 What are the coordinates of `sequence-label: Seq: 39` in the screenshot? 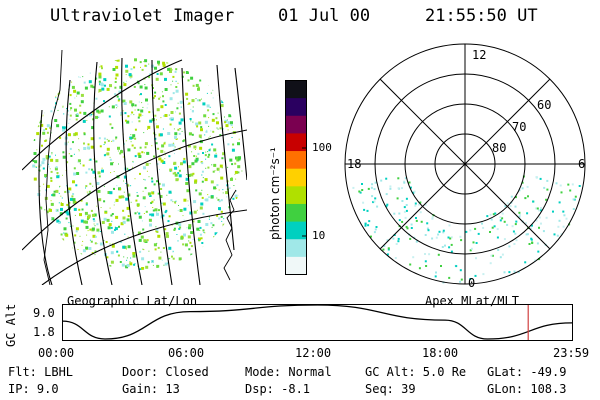 It's located at (390, 389).